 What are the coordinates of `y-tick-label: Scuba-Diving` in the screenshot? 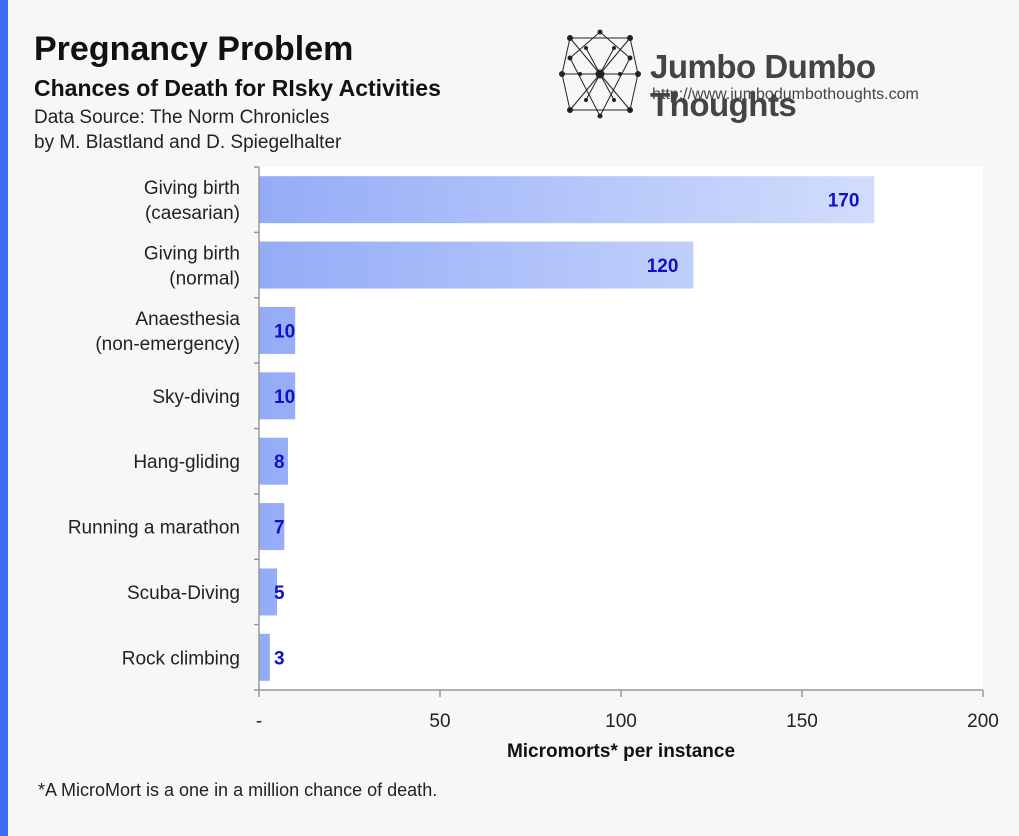 It's located at (183, 593).